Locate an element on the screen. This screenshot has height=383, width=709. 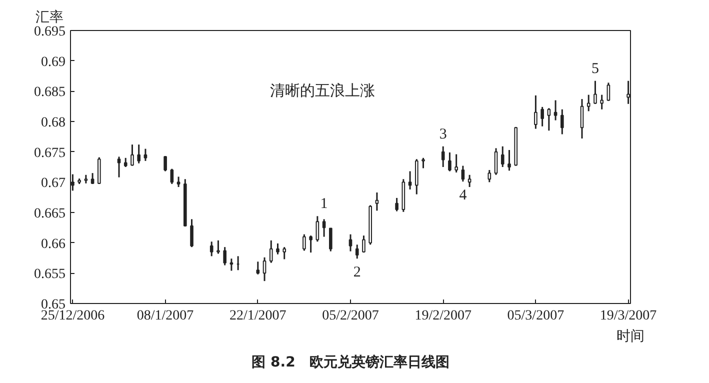
x-tick-label: 19/2/2007 is located at coordinates (443, 316).